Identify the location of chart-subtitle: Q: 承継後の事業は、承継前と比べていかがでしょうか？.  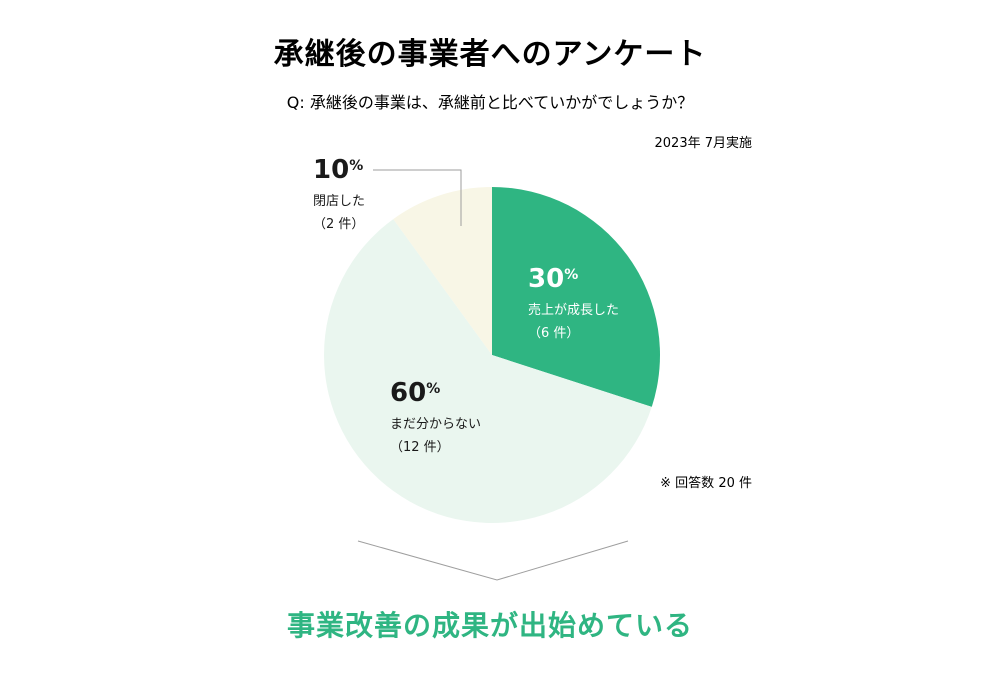
(490, 102).